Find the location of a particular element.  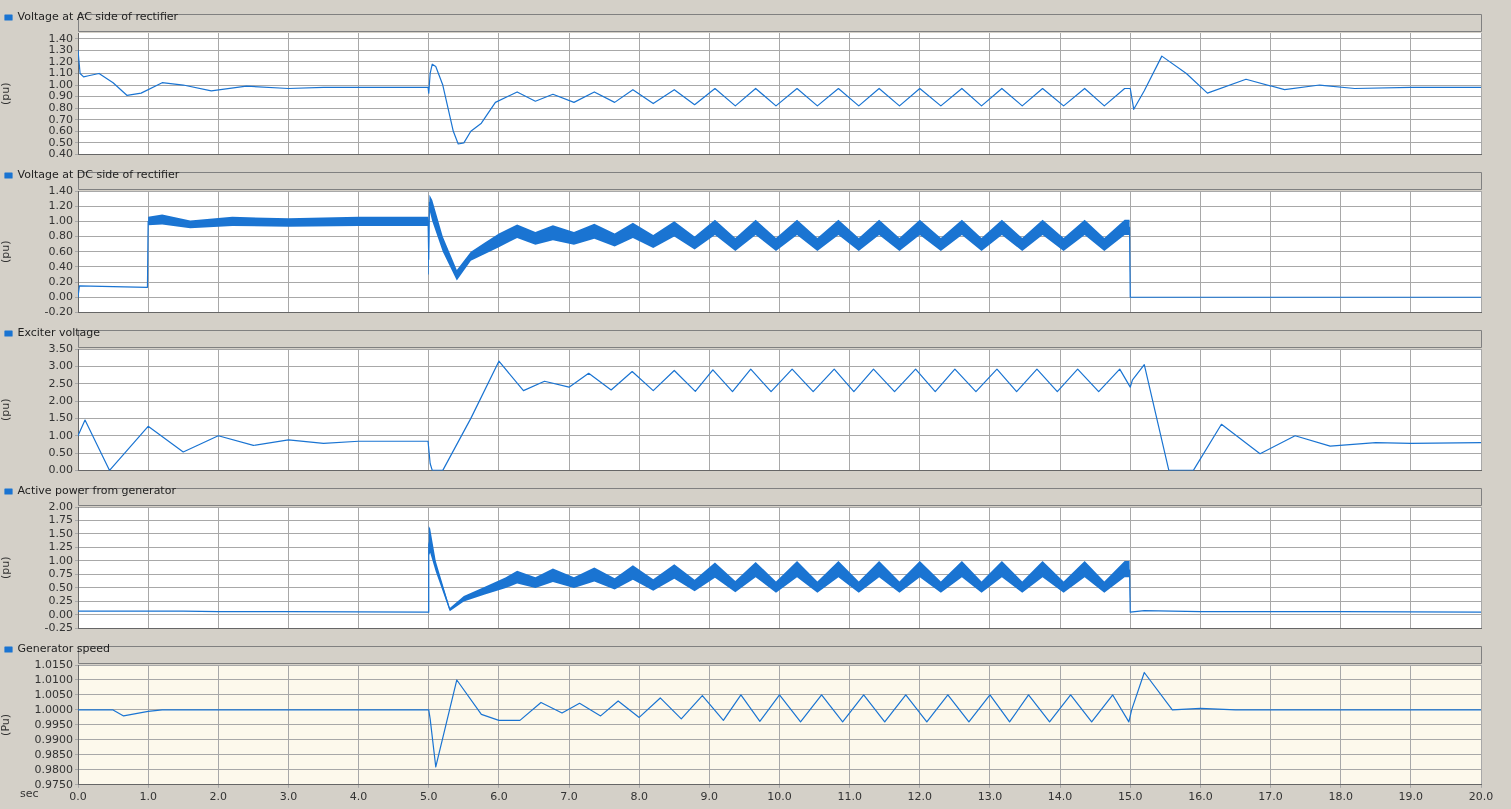

x-tick-label: 19.0 is located at coordinates (1411, 797).